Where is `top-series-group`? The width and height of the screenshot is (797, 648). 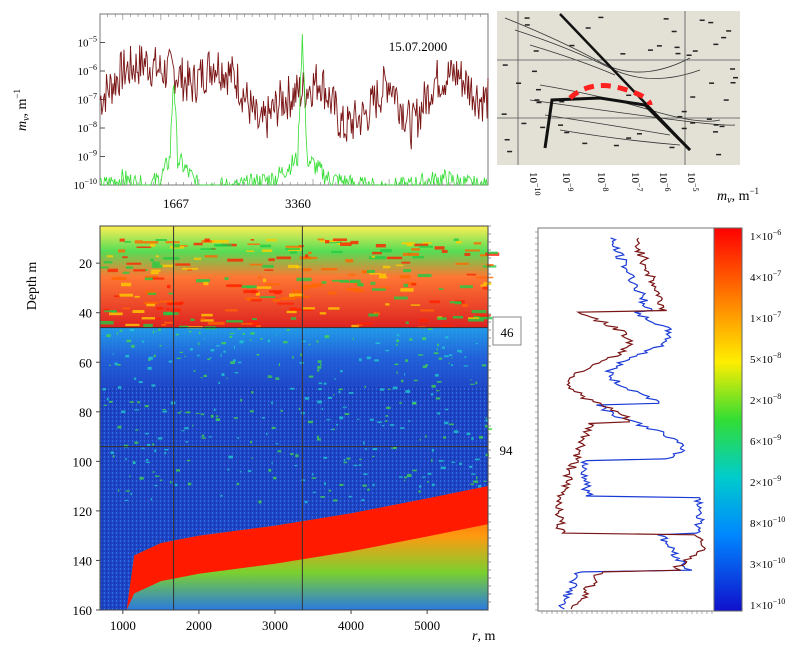
top-series-group is located at coordinates (294, 110).